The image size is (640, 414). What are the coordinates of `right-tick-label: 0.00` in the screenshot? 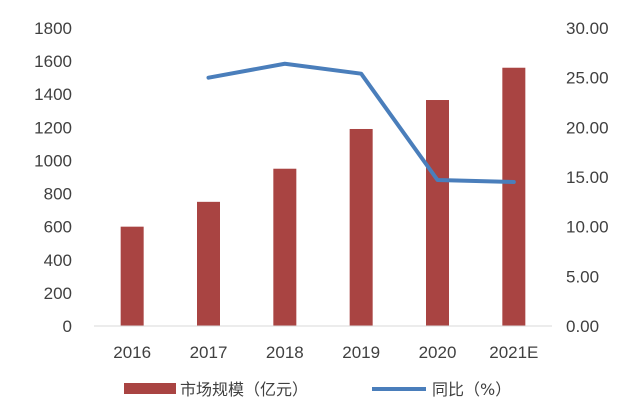 It's located at (582, 326).